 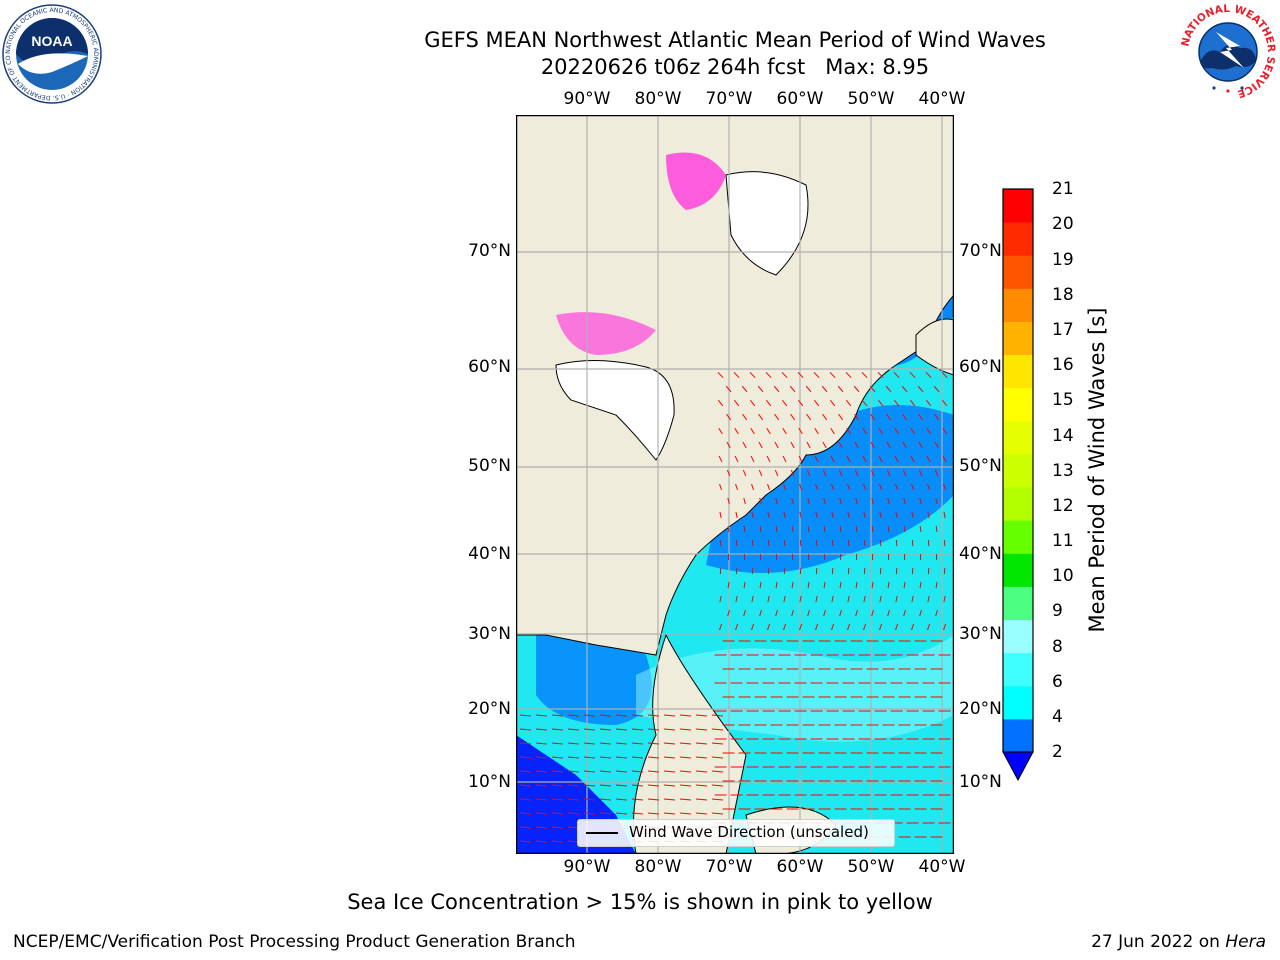 I want to click on gulf-period-band, so click(x=594, y=676).